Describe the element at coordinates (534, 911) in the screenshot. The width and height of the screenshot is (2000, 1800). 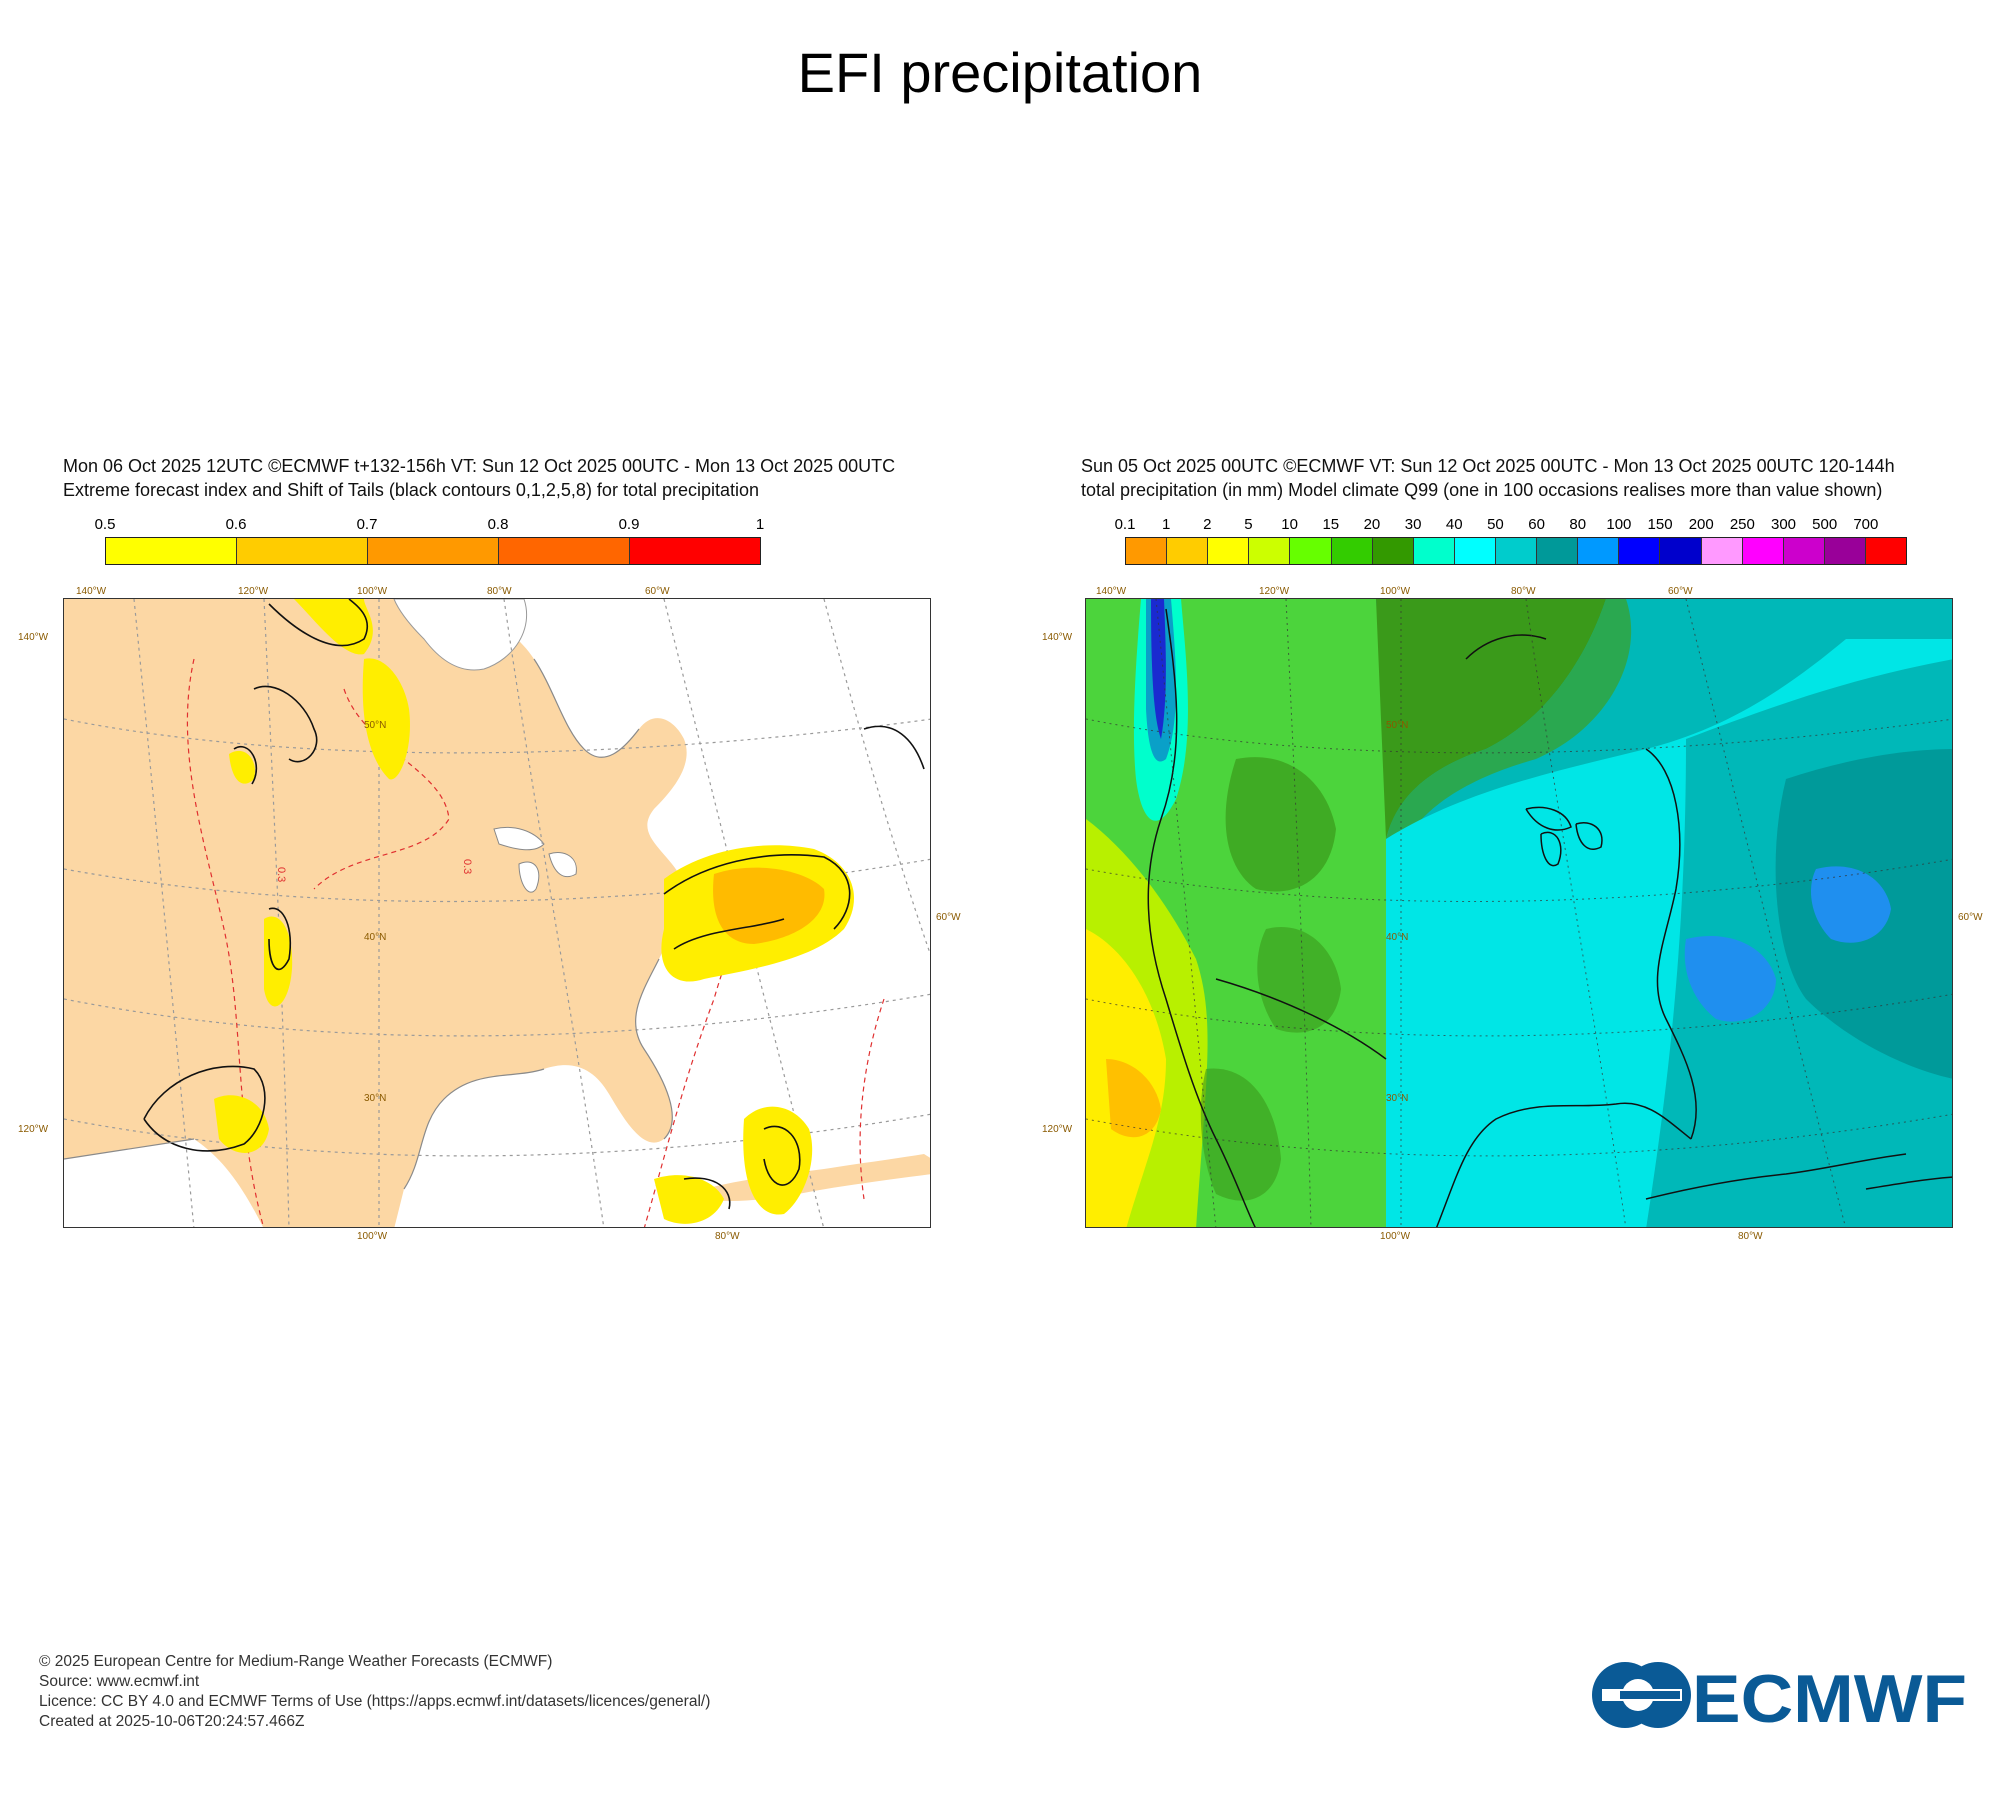
I see `efi-anomaly-areas` at that location.